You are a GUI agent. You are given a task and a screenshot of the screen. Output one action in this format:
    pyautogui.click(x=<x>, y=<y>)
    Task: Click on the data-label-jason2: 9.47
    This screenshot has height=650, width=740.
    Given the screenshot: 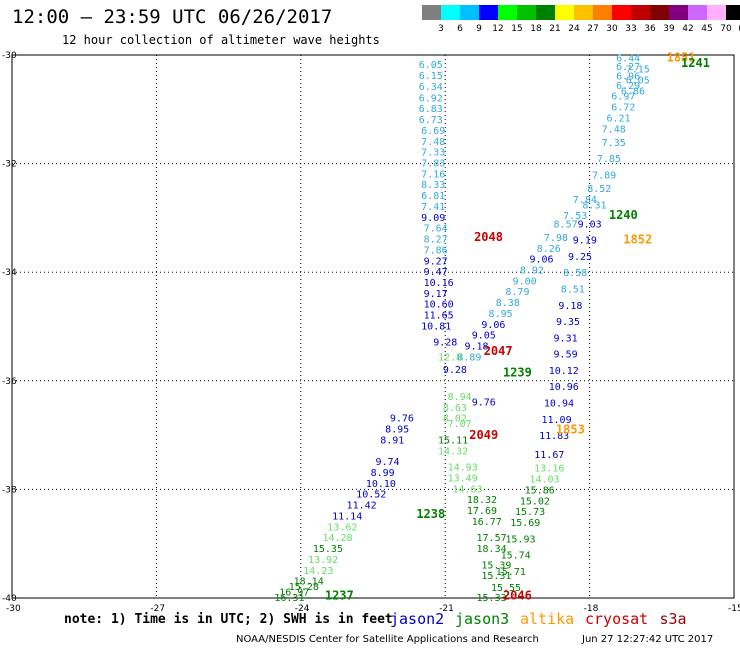 What is the action you would take?
    pyautogui.click(x=436, y=272)
    